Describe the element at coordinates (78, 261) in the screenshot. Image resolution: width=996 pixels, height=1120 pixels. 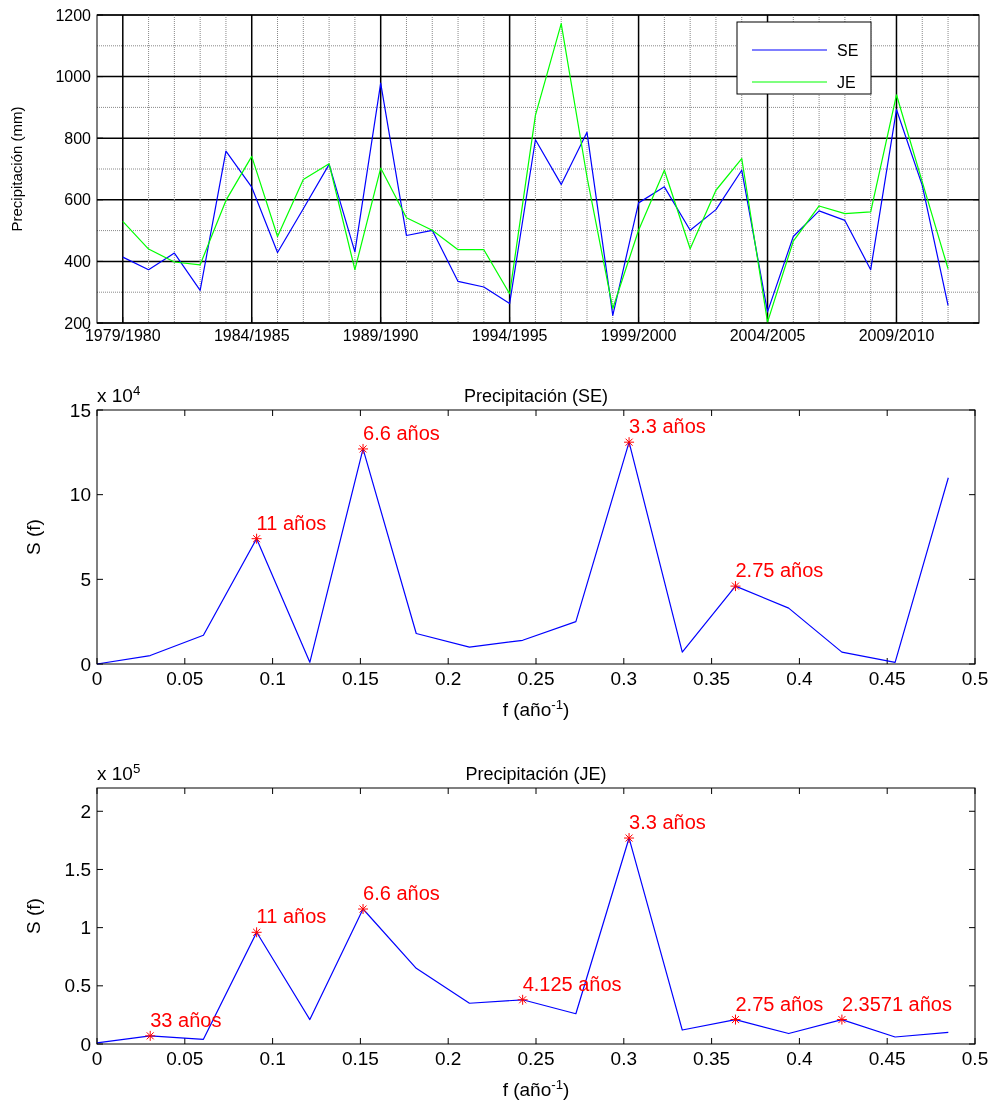
I see `y-tick-label: 400` at that location.